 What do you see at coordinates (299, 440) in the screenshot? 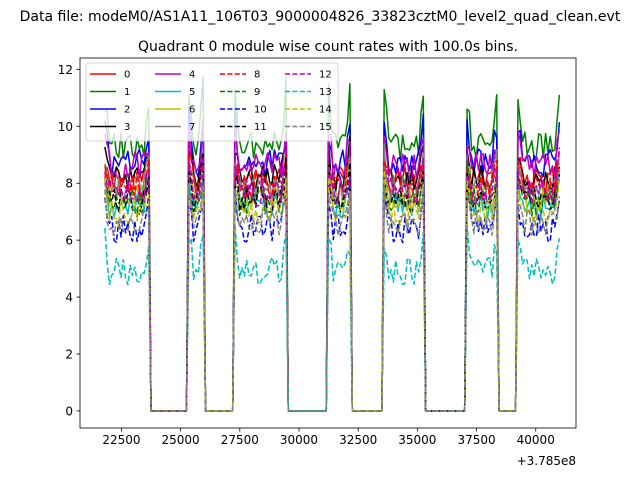
I see `x-tick-label: 30000` at bounding box center [299, 440].